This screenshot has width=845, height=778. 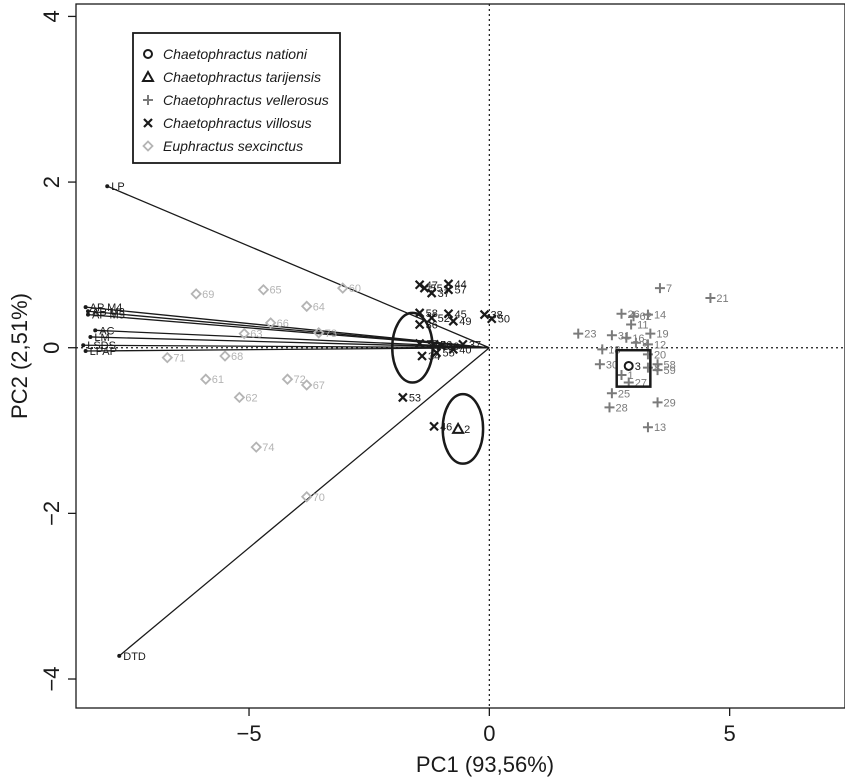 What do you see at coordinates (101, 346) in the screenshot?
I see `loading-label: LSDS` at bounding box center [101, 346].